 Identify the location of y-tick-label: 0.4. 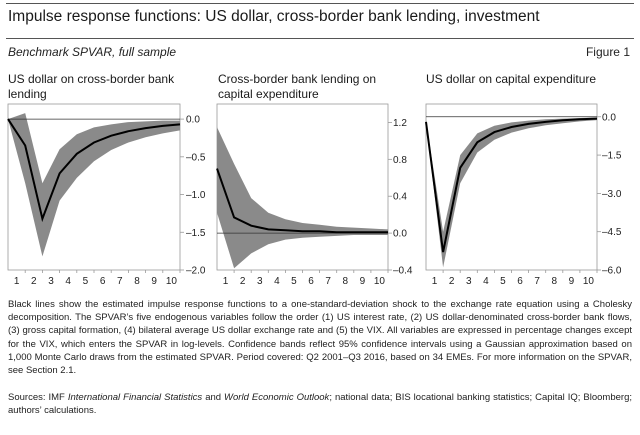
(400, 197).